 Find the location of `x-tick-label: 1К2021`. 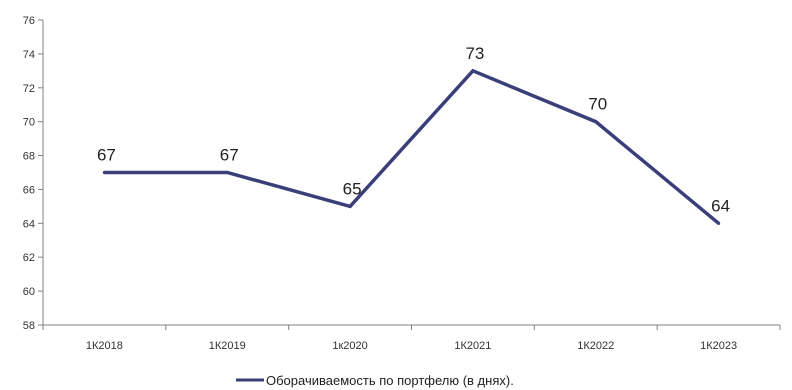

x-tick-label: 1К2021 is located at coordinates (472, 346).